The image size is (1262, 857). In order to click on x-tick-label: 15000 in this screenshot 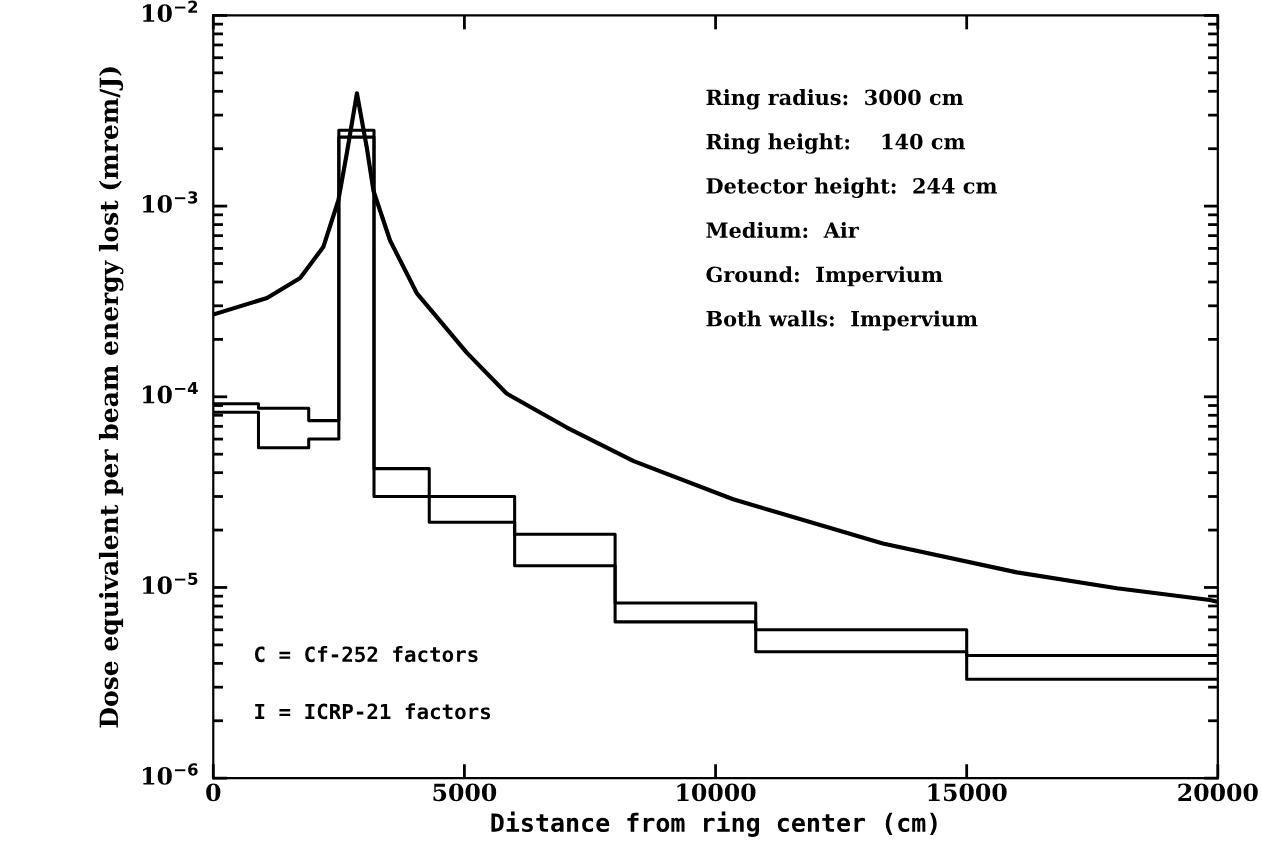, I will do `click(967, 792)`.